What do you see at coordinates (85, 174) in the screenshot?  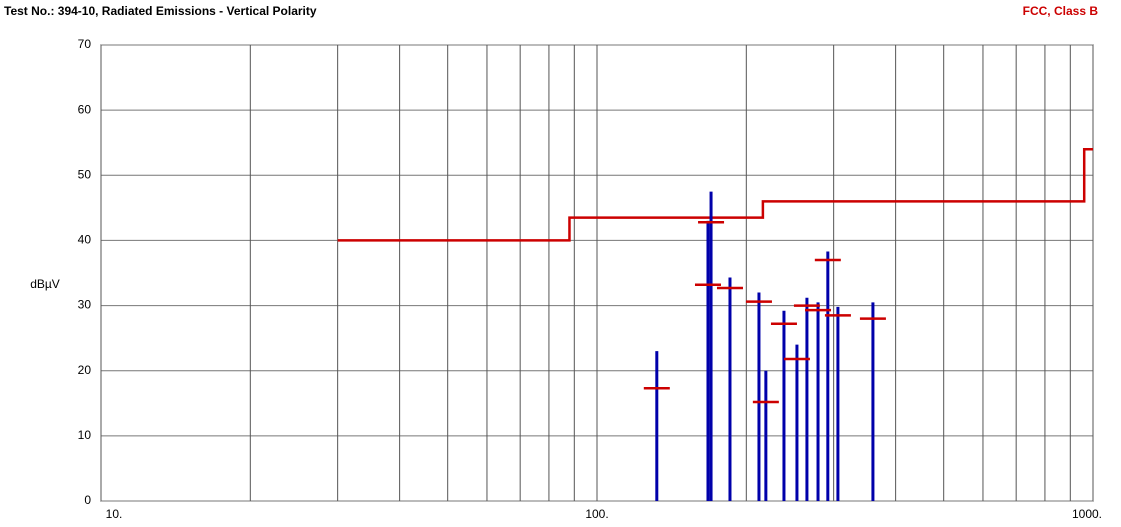 I see `y-tick-label: 50` at bounding box center [85, 174].